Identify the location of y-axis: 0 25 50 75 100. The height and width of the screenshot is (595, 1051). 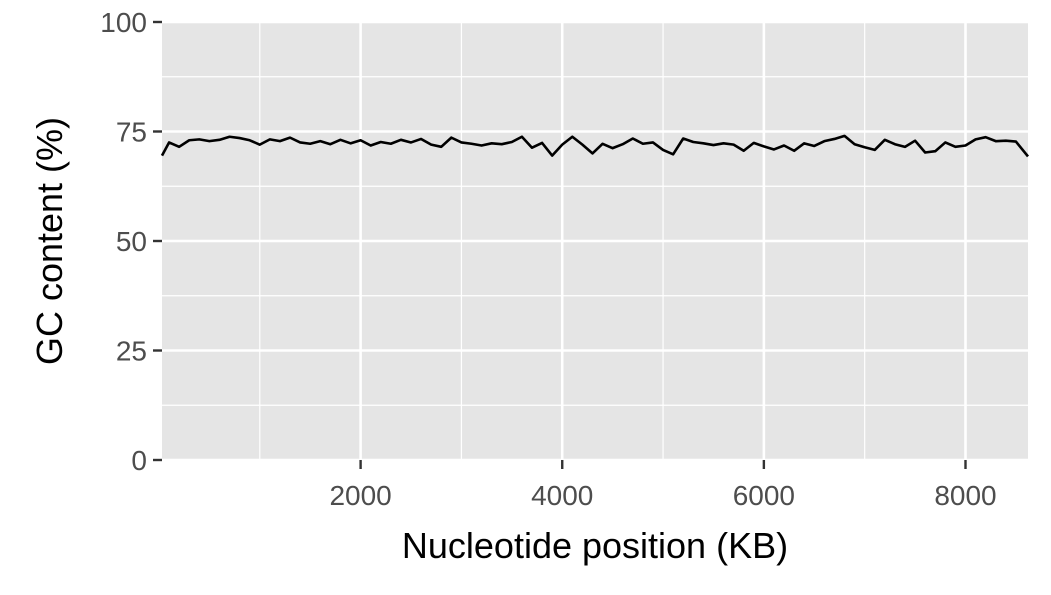
(131, 241).